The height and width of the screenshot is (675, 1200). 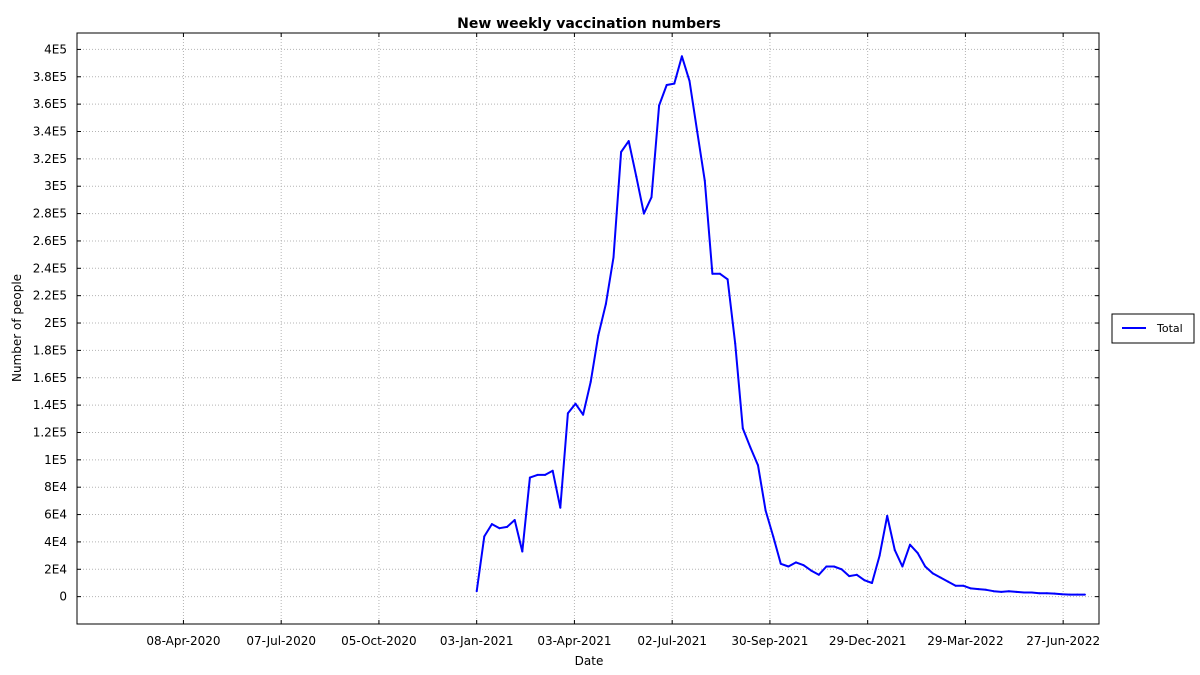 I want to click on y-tick-label: 1.6E5, so click(x=50, y=378).